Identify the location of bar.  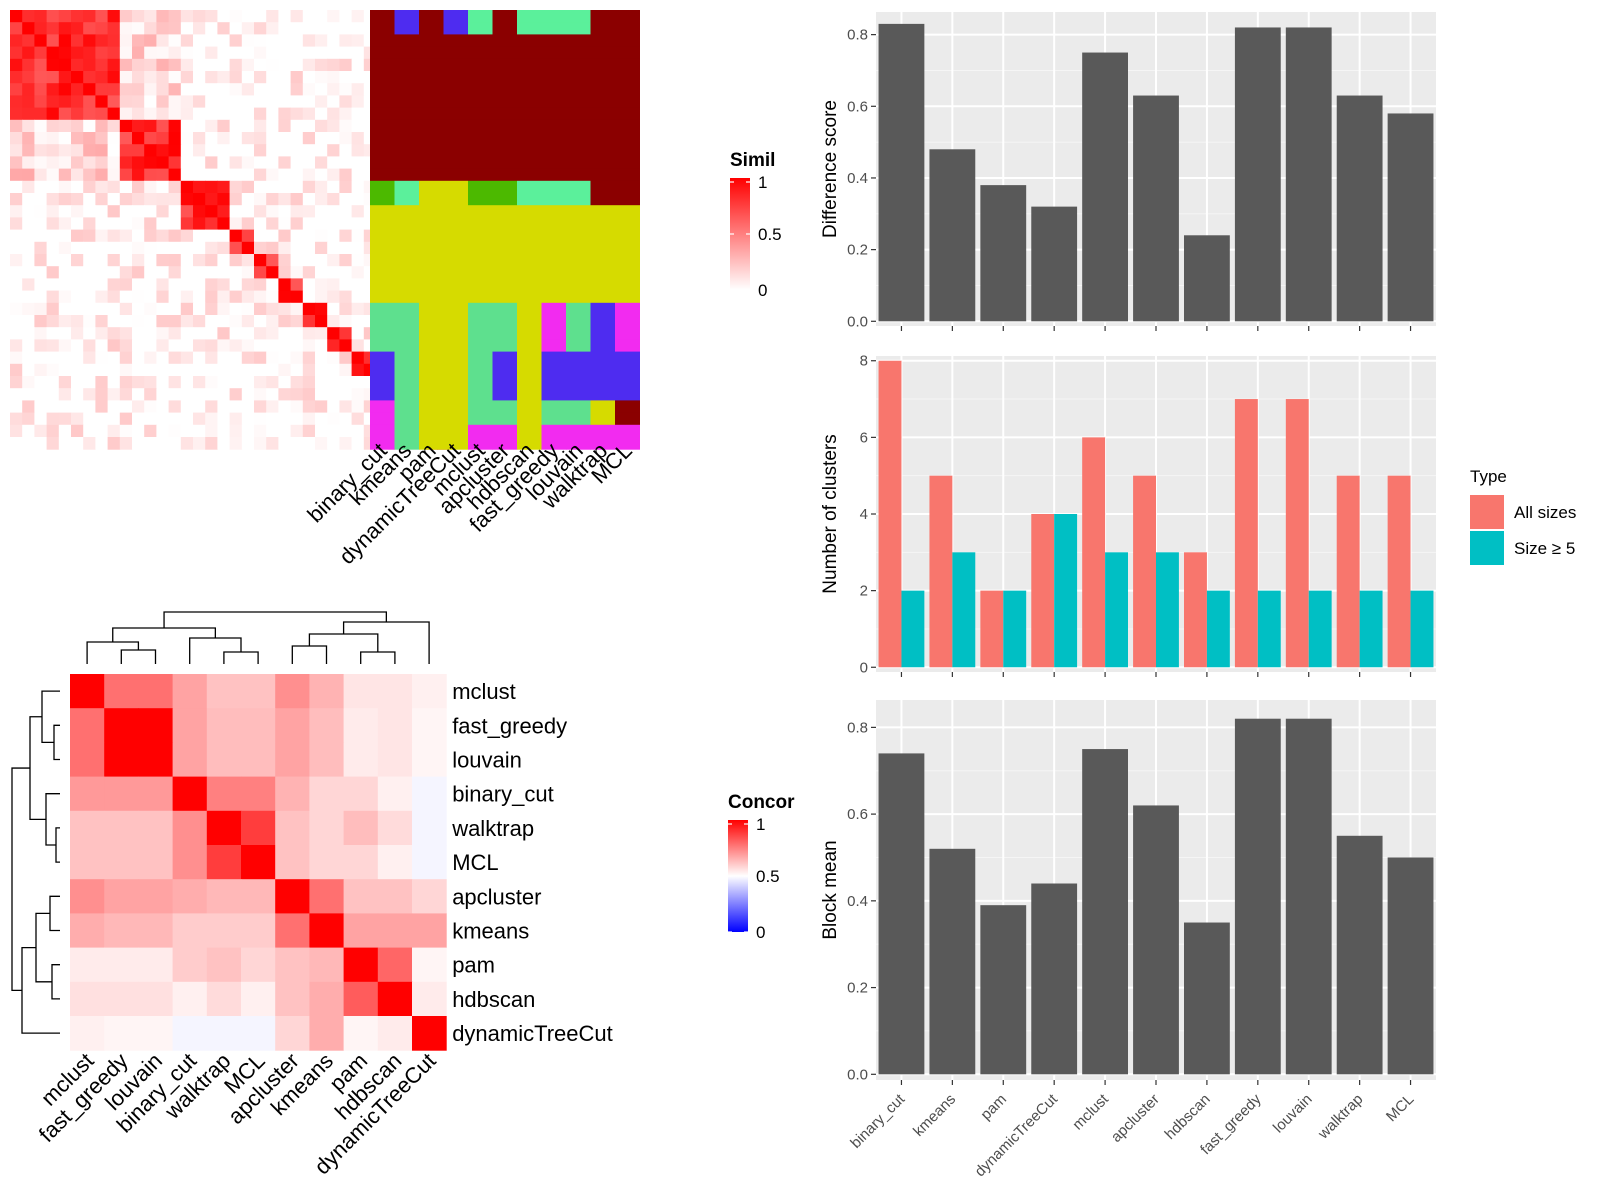
(901, 914).